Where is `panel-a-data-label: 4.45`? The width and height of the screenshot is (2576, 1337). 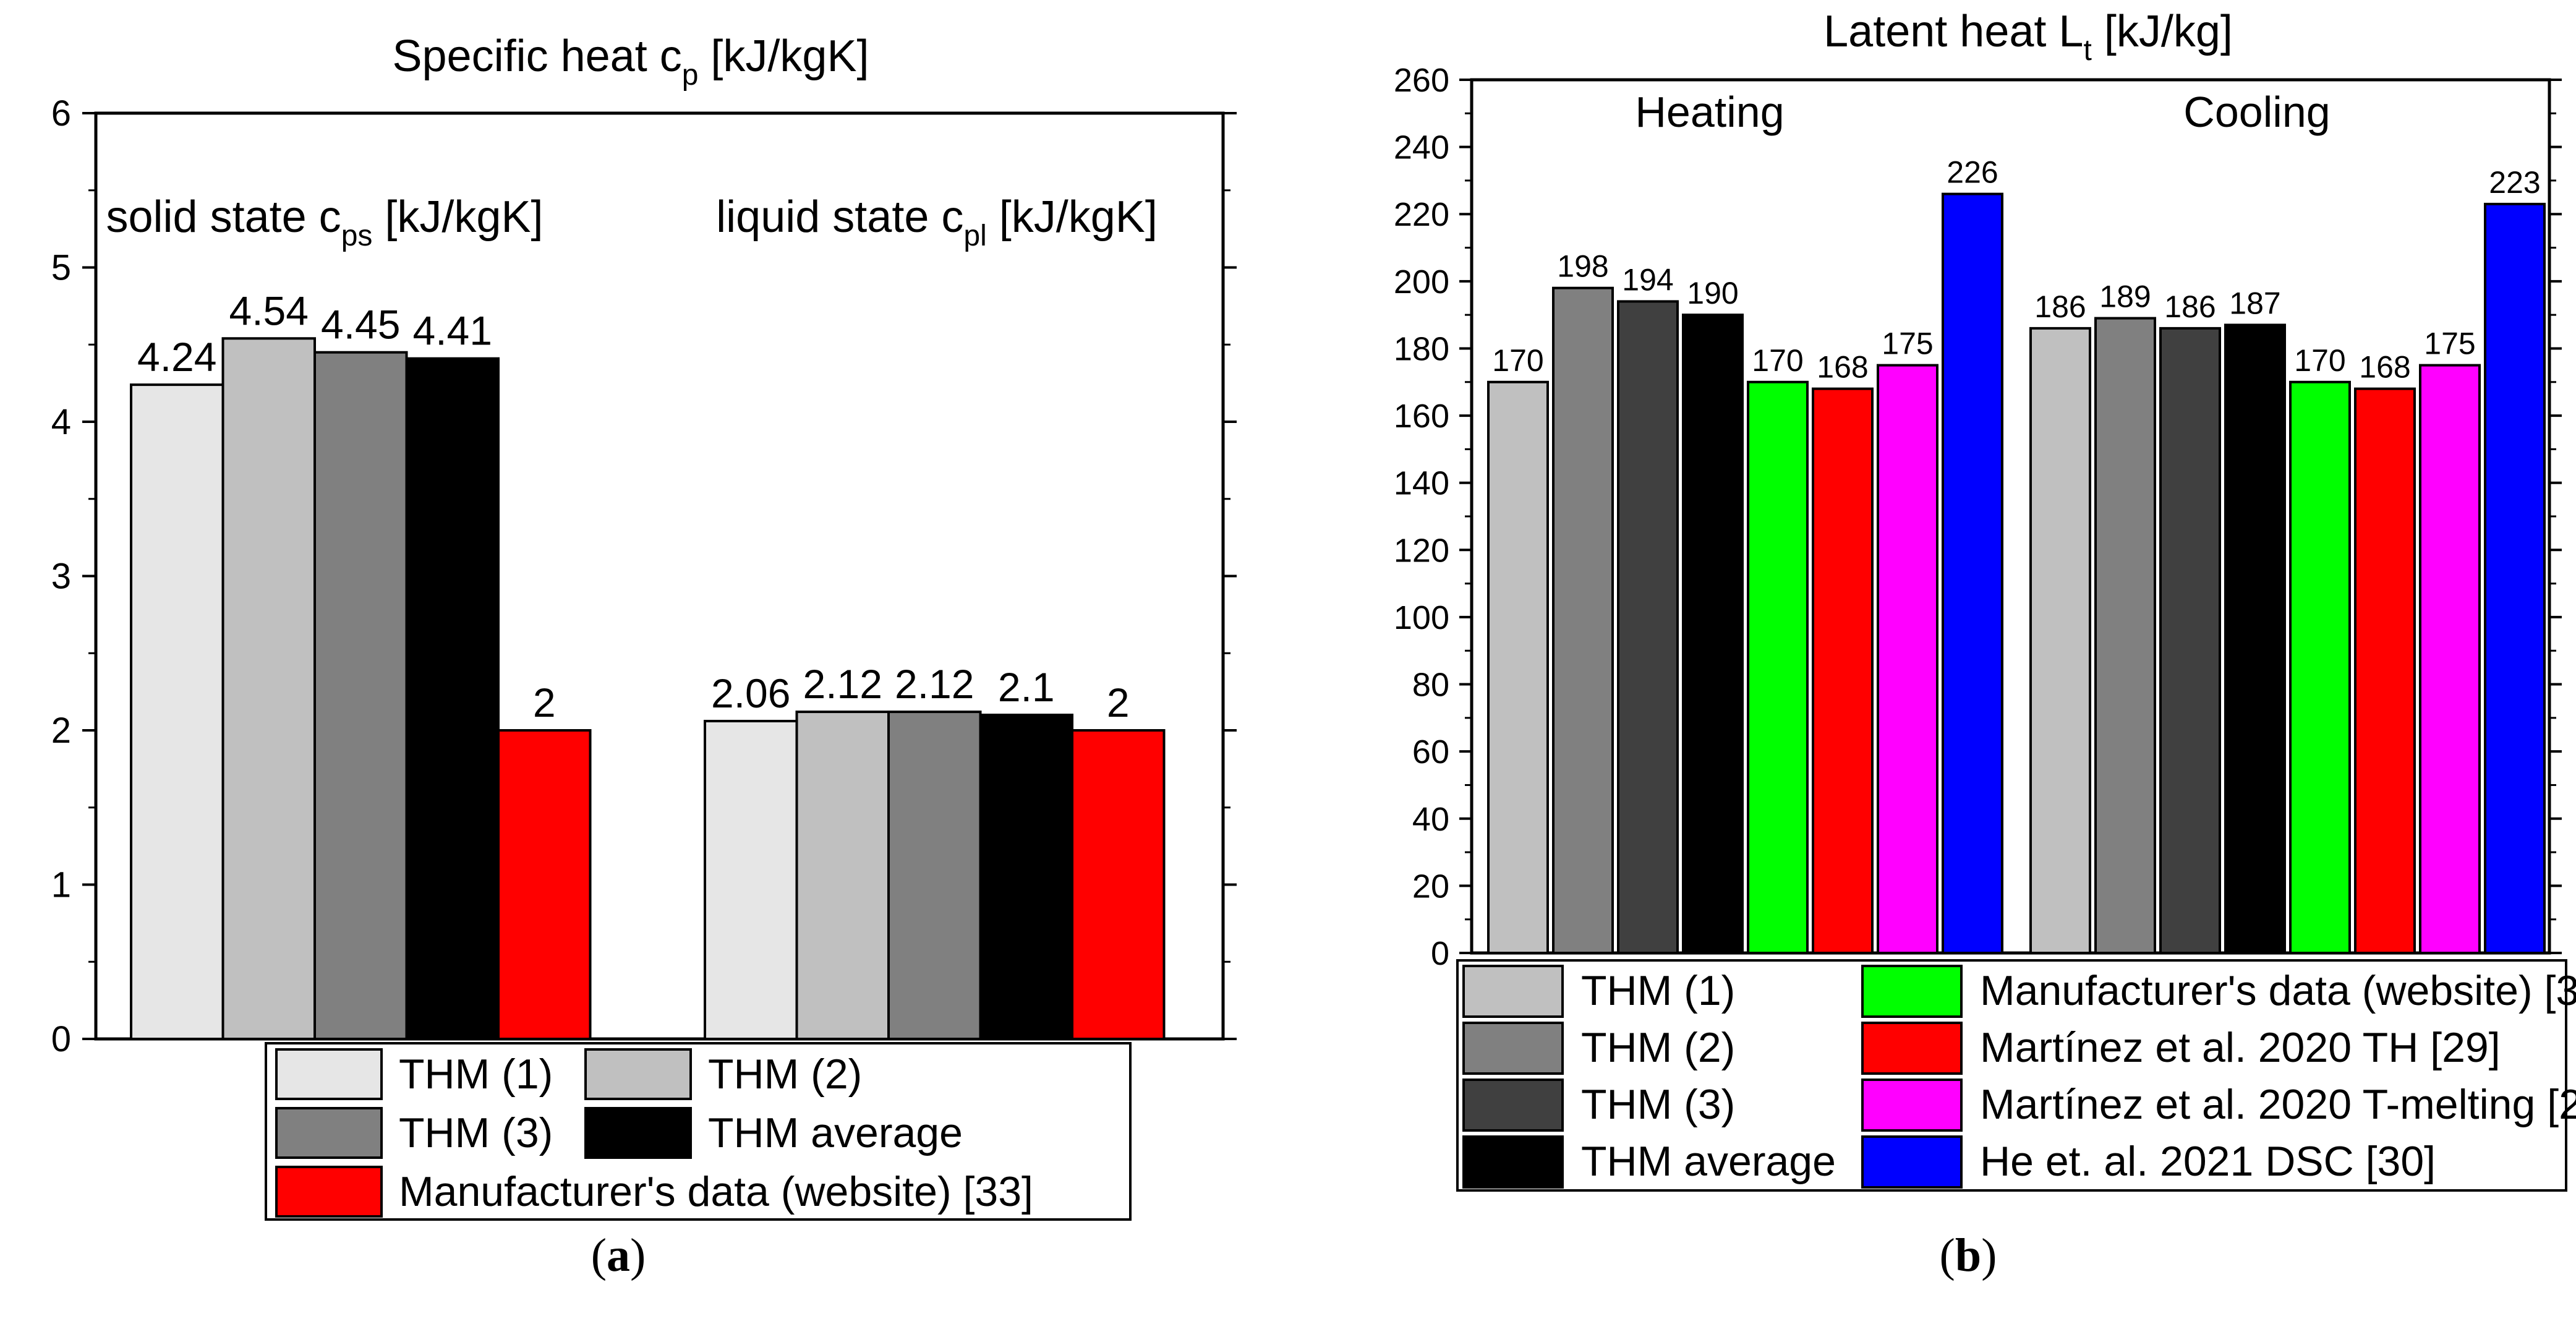 panel-a-data-label: 4.45 is located at coordinates (360, 325).